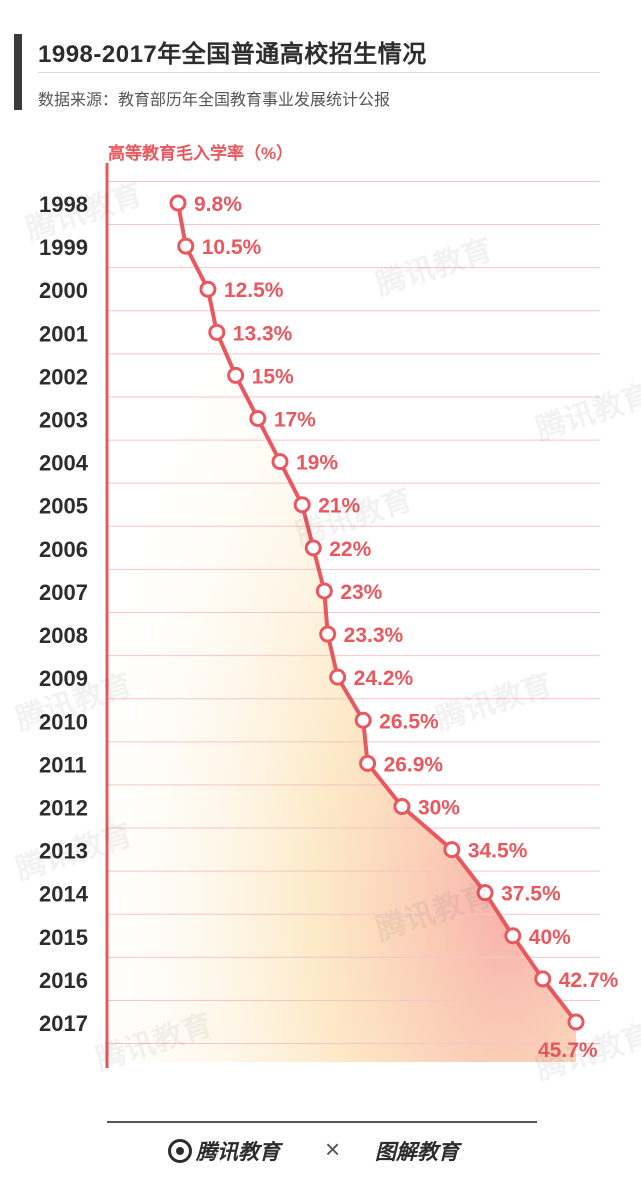 The width and height of the screenshot is (641, 1197). I want to click on tencent-logo-icon, so click(180, 1151).